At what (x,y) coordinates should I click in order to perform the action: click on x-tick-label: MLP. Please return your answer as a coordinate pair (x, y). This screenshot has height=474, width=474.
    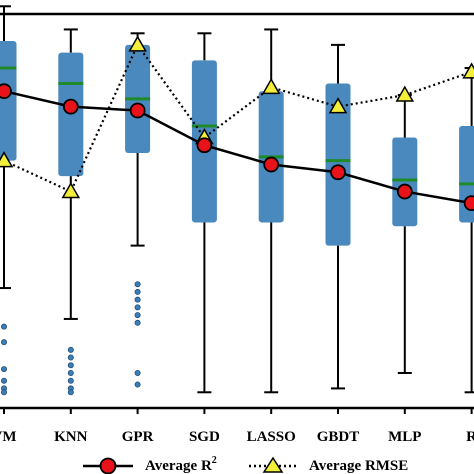
    Looking at the image, I should click on (404, 437).